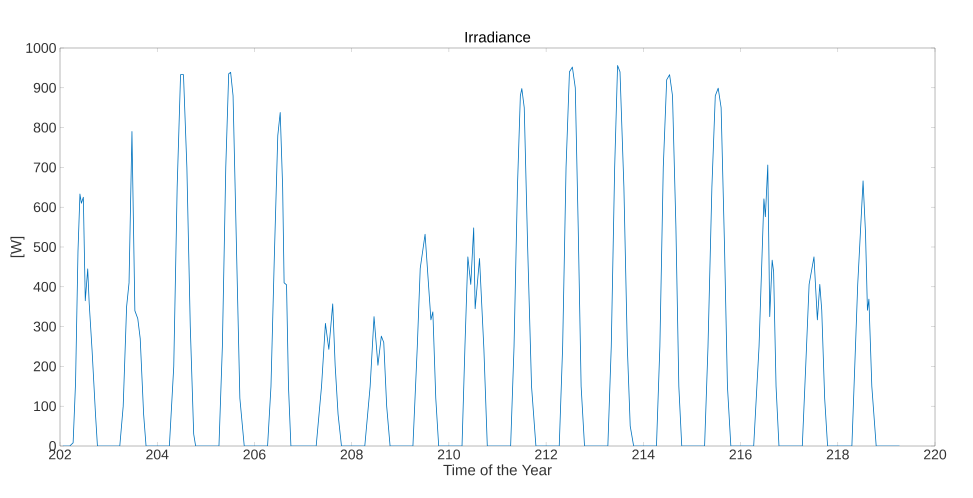 This screenshot has height=498, width=973. Describe the element at coordinates (41, 48) in the screenshot. I see `y-tick-label: 1000` at that location.